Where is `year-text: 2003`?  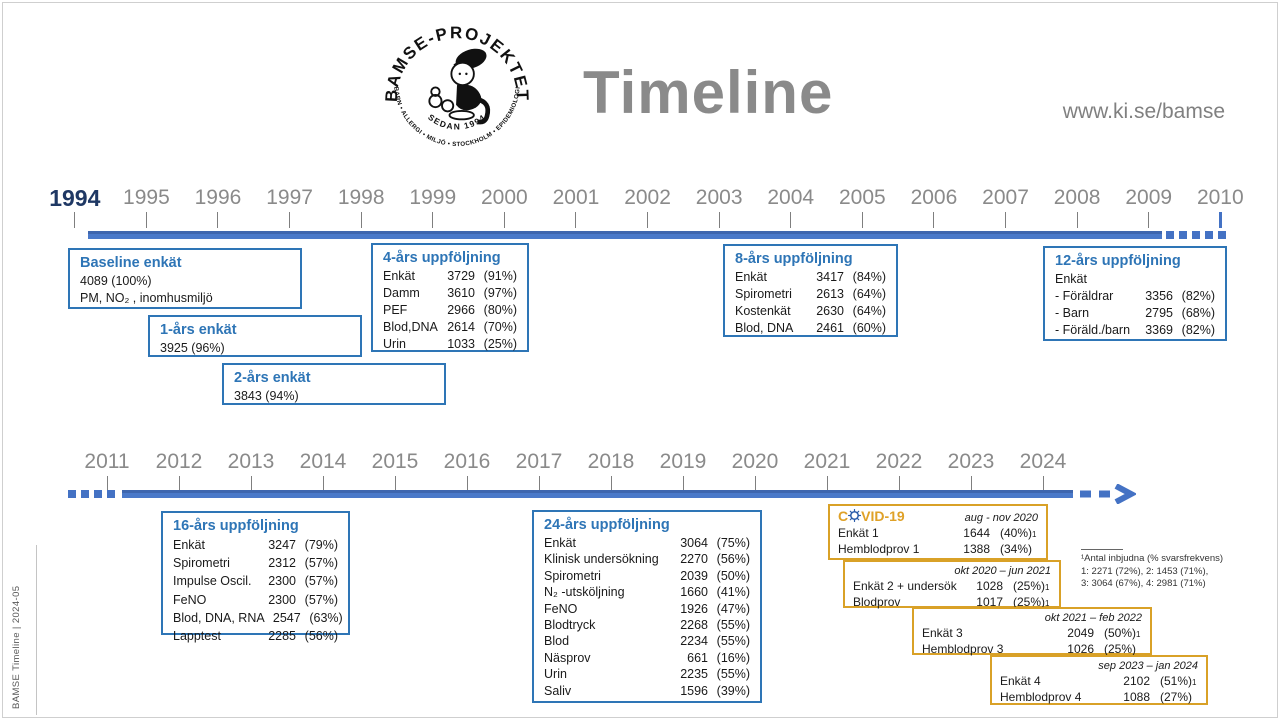 year-text: 2003 is located at coordinates (719, 197).